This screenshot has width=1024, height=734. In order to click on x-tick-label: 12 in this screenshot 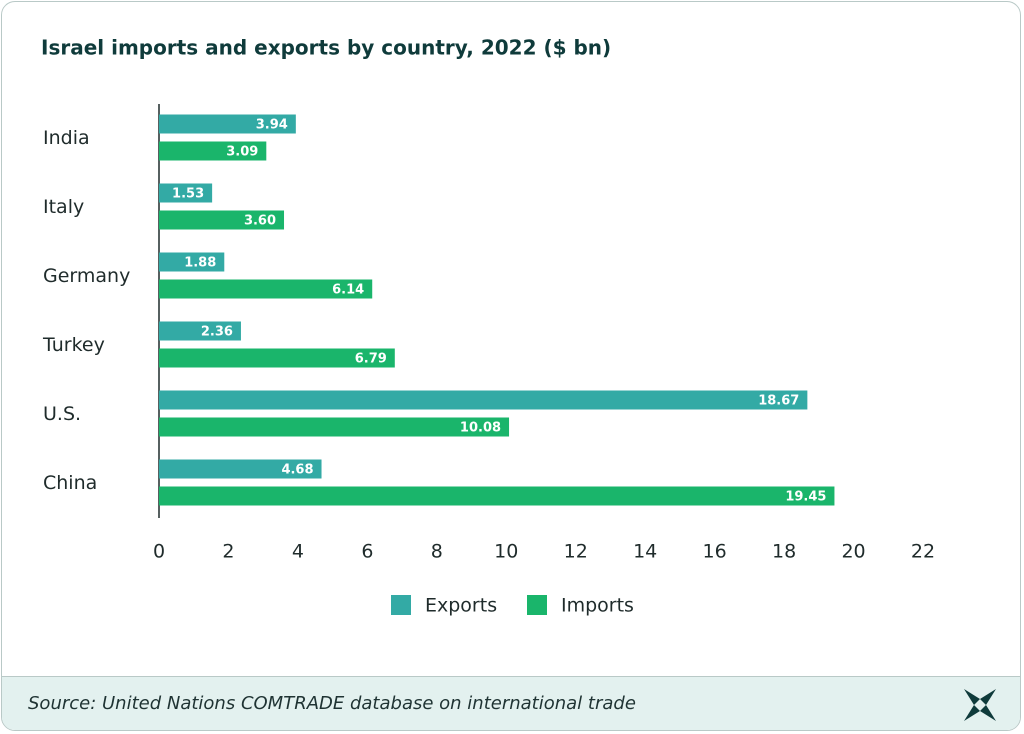, I will do `click(576, 552)`.